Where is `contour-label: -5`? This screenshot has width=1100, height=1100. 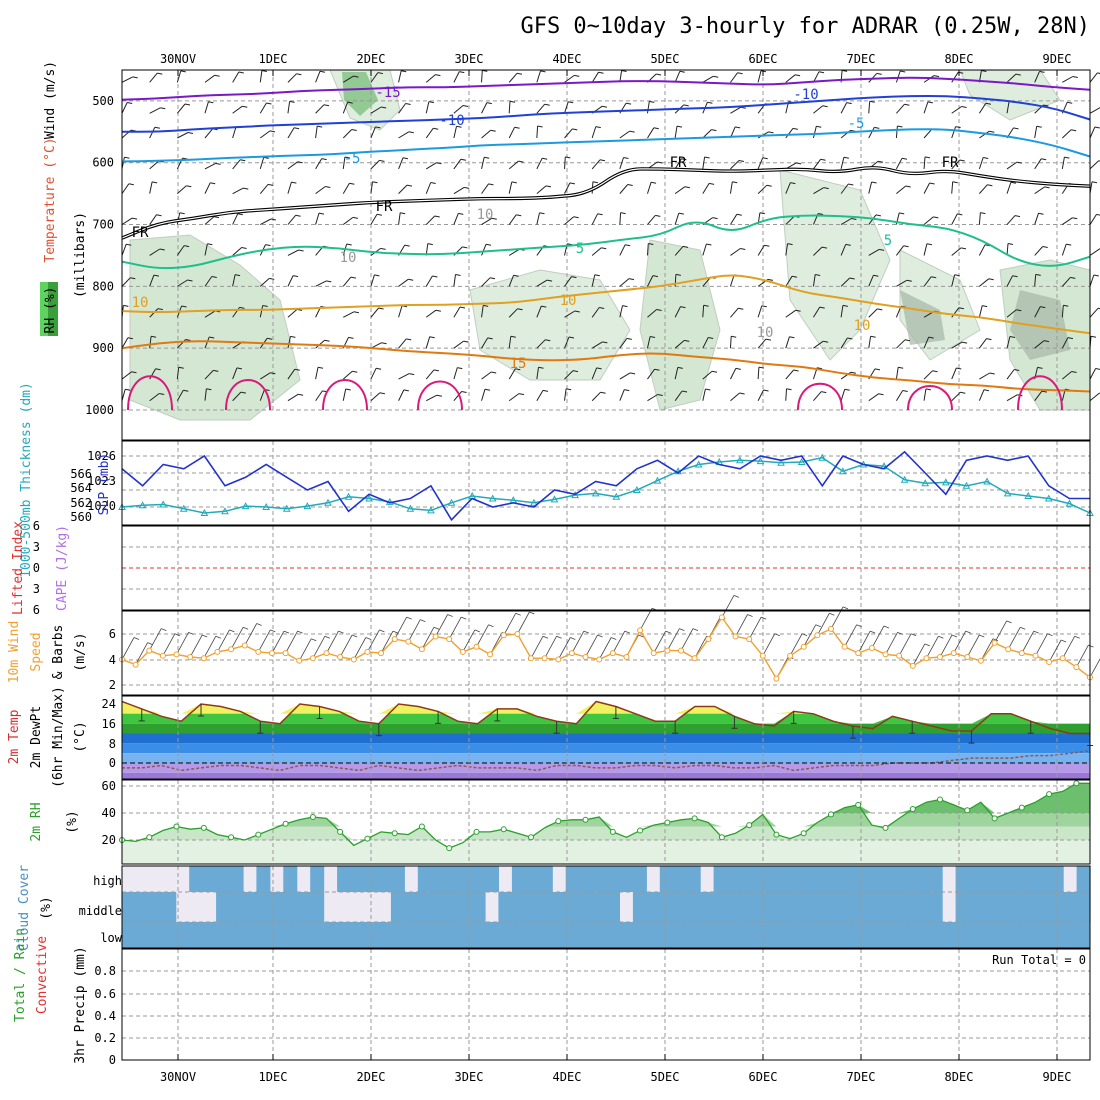 contour-label: -5 is located at coordinates (352, 159).